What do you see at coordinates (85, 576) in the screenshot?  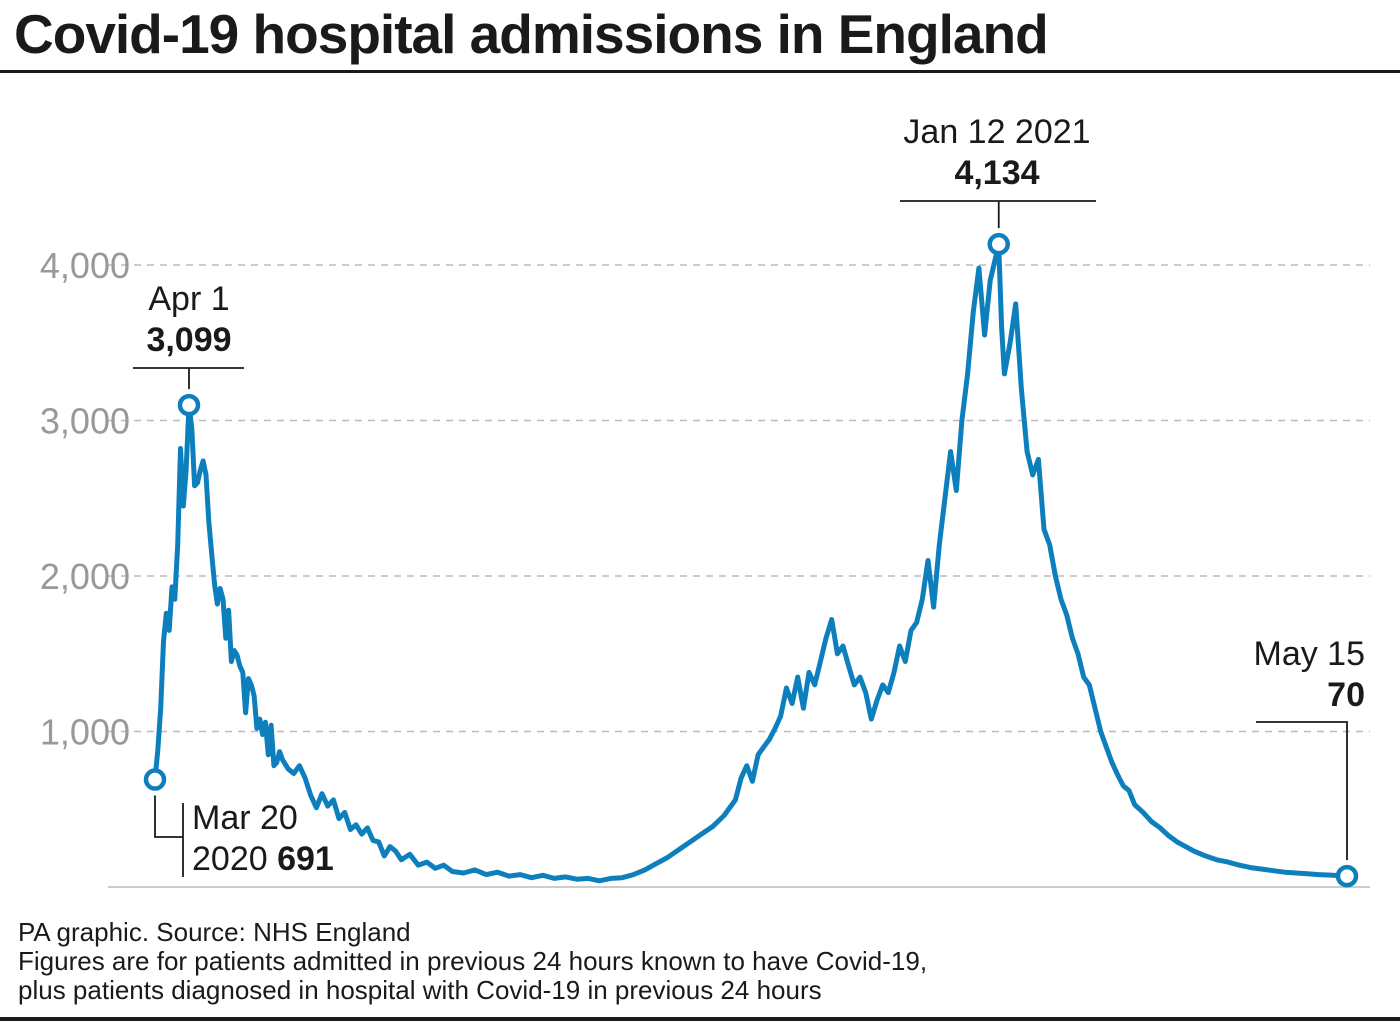 I see `y-tick-label: 2,000` at bounding box center [85, 576].